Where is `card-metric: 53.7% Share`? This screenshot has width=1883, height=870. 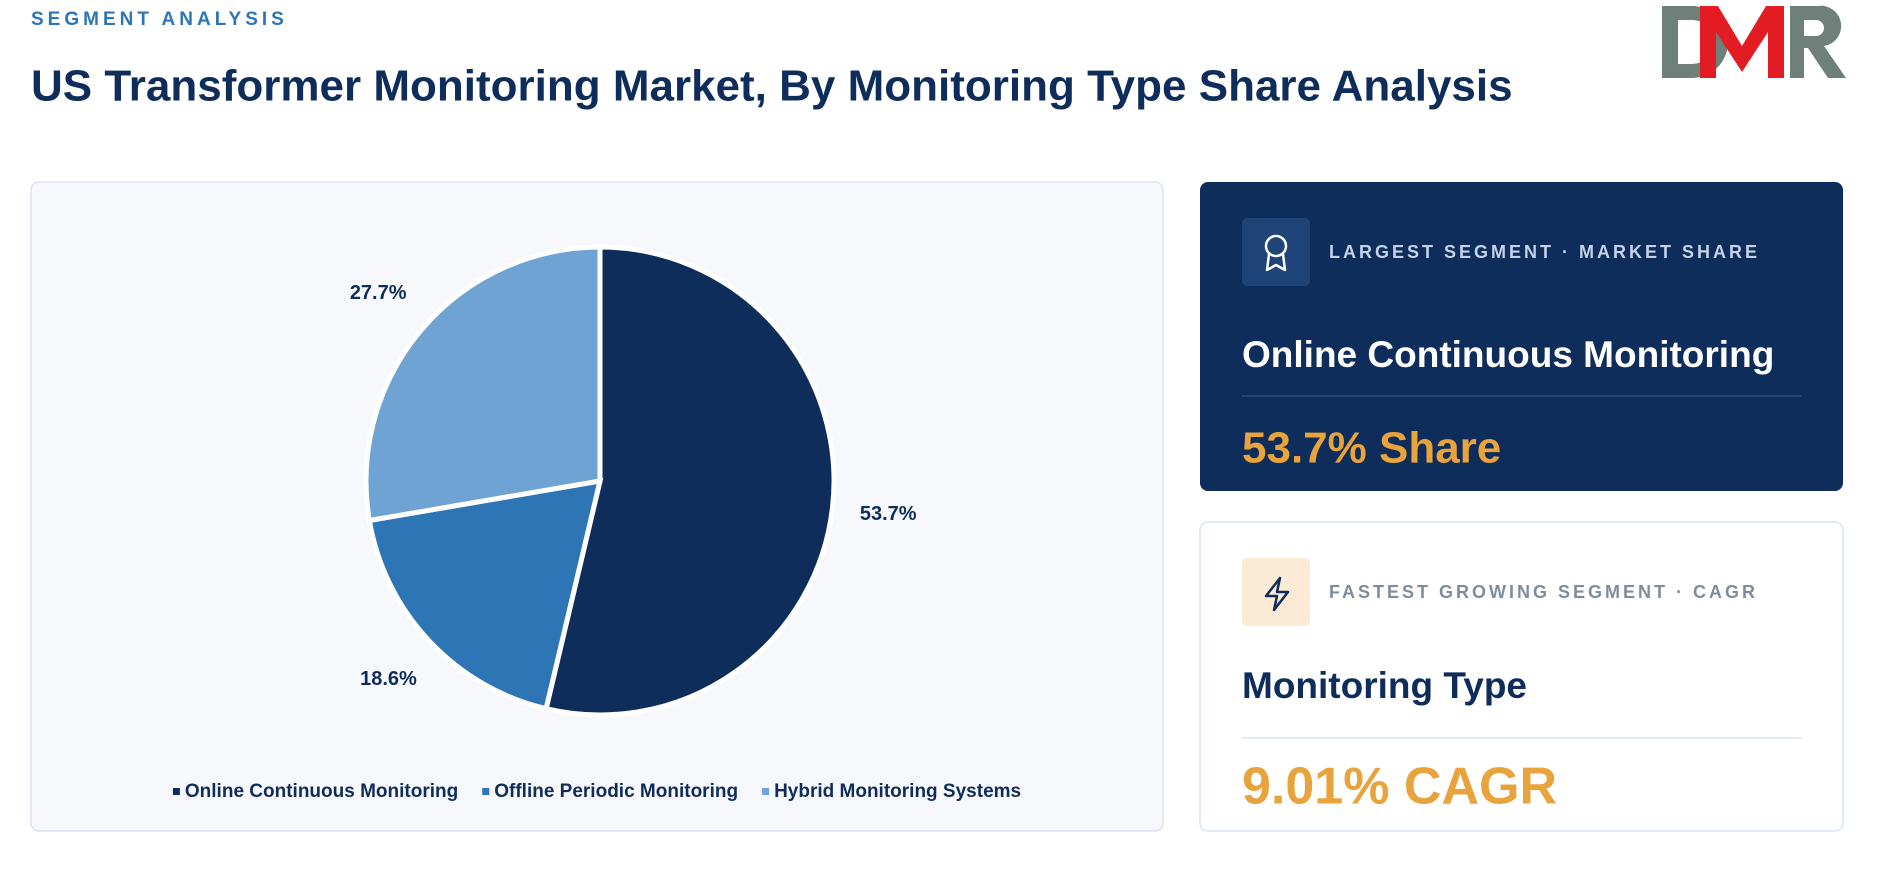
card-metric: 53.7% Share is located at coordinates (1371, 448).